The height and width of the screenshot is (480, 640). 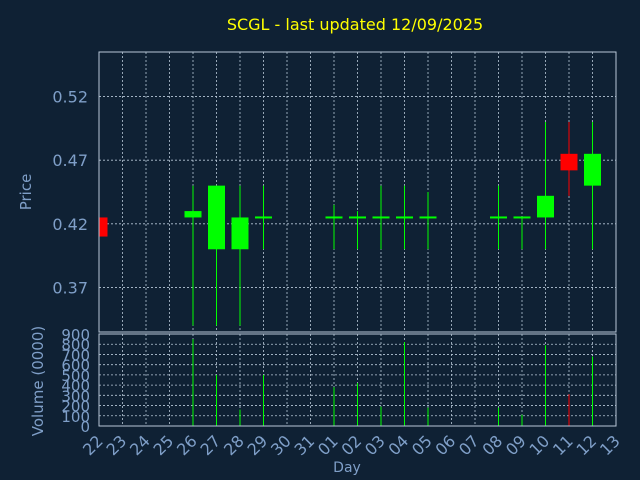 I want to click on x-axis-label: Day, so click(x=347, y=468).